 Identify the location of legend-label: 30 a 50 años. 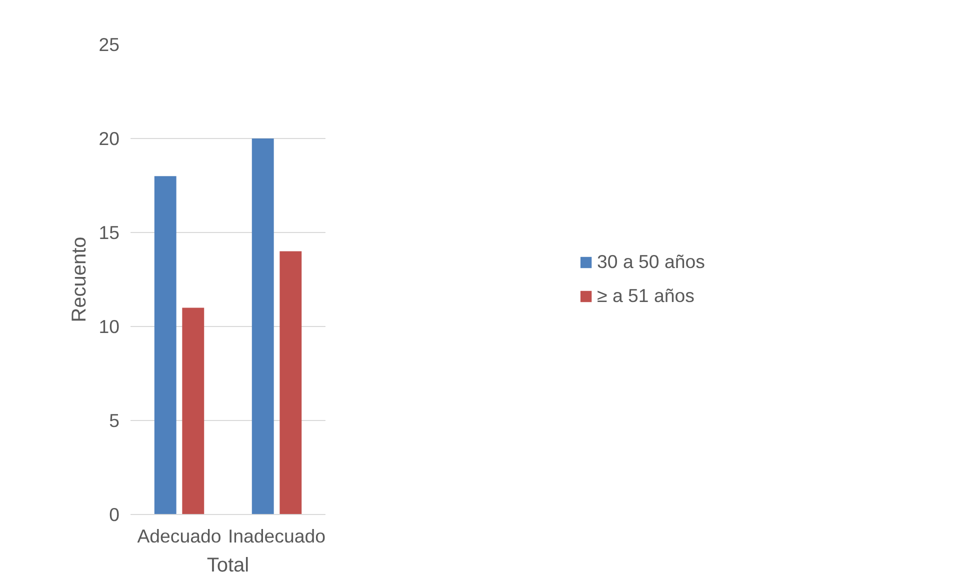
(651, 262).